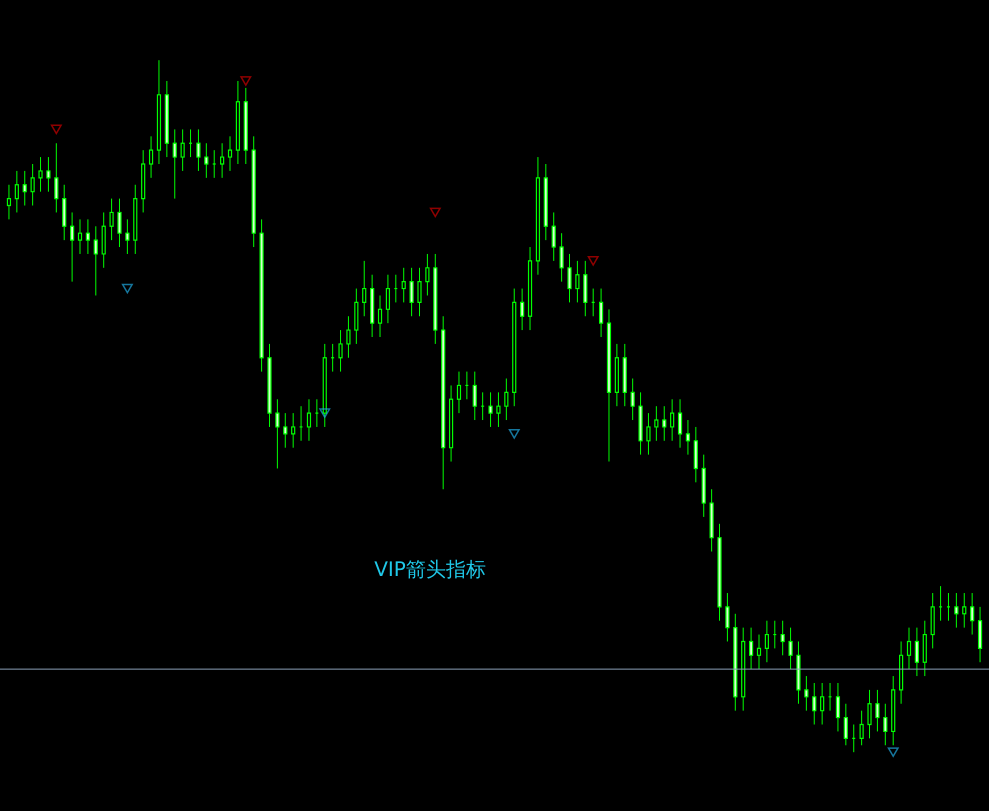 Image resolution: width=989 pixels, height=811 pixels. I want to click on annotation: VIP箭头指标, so click(430, 569).